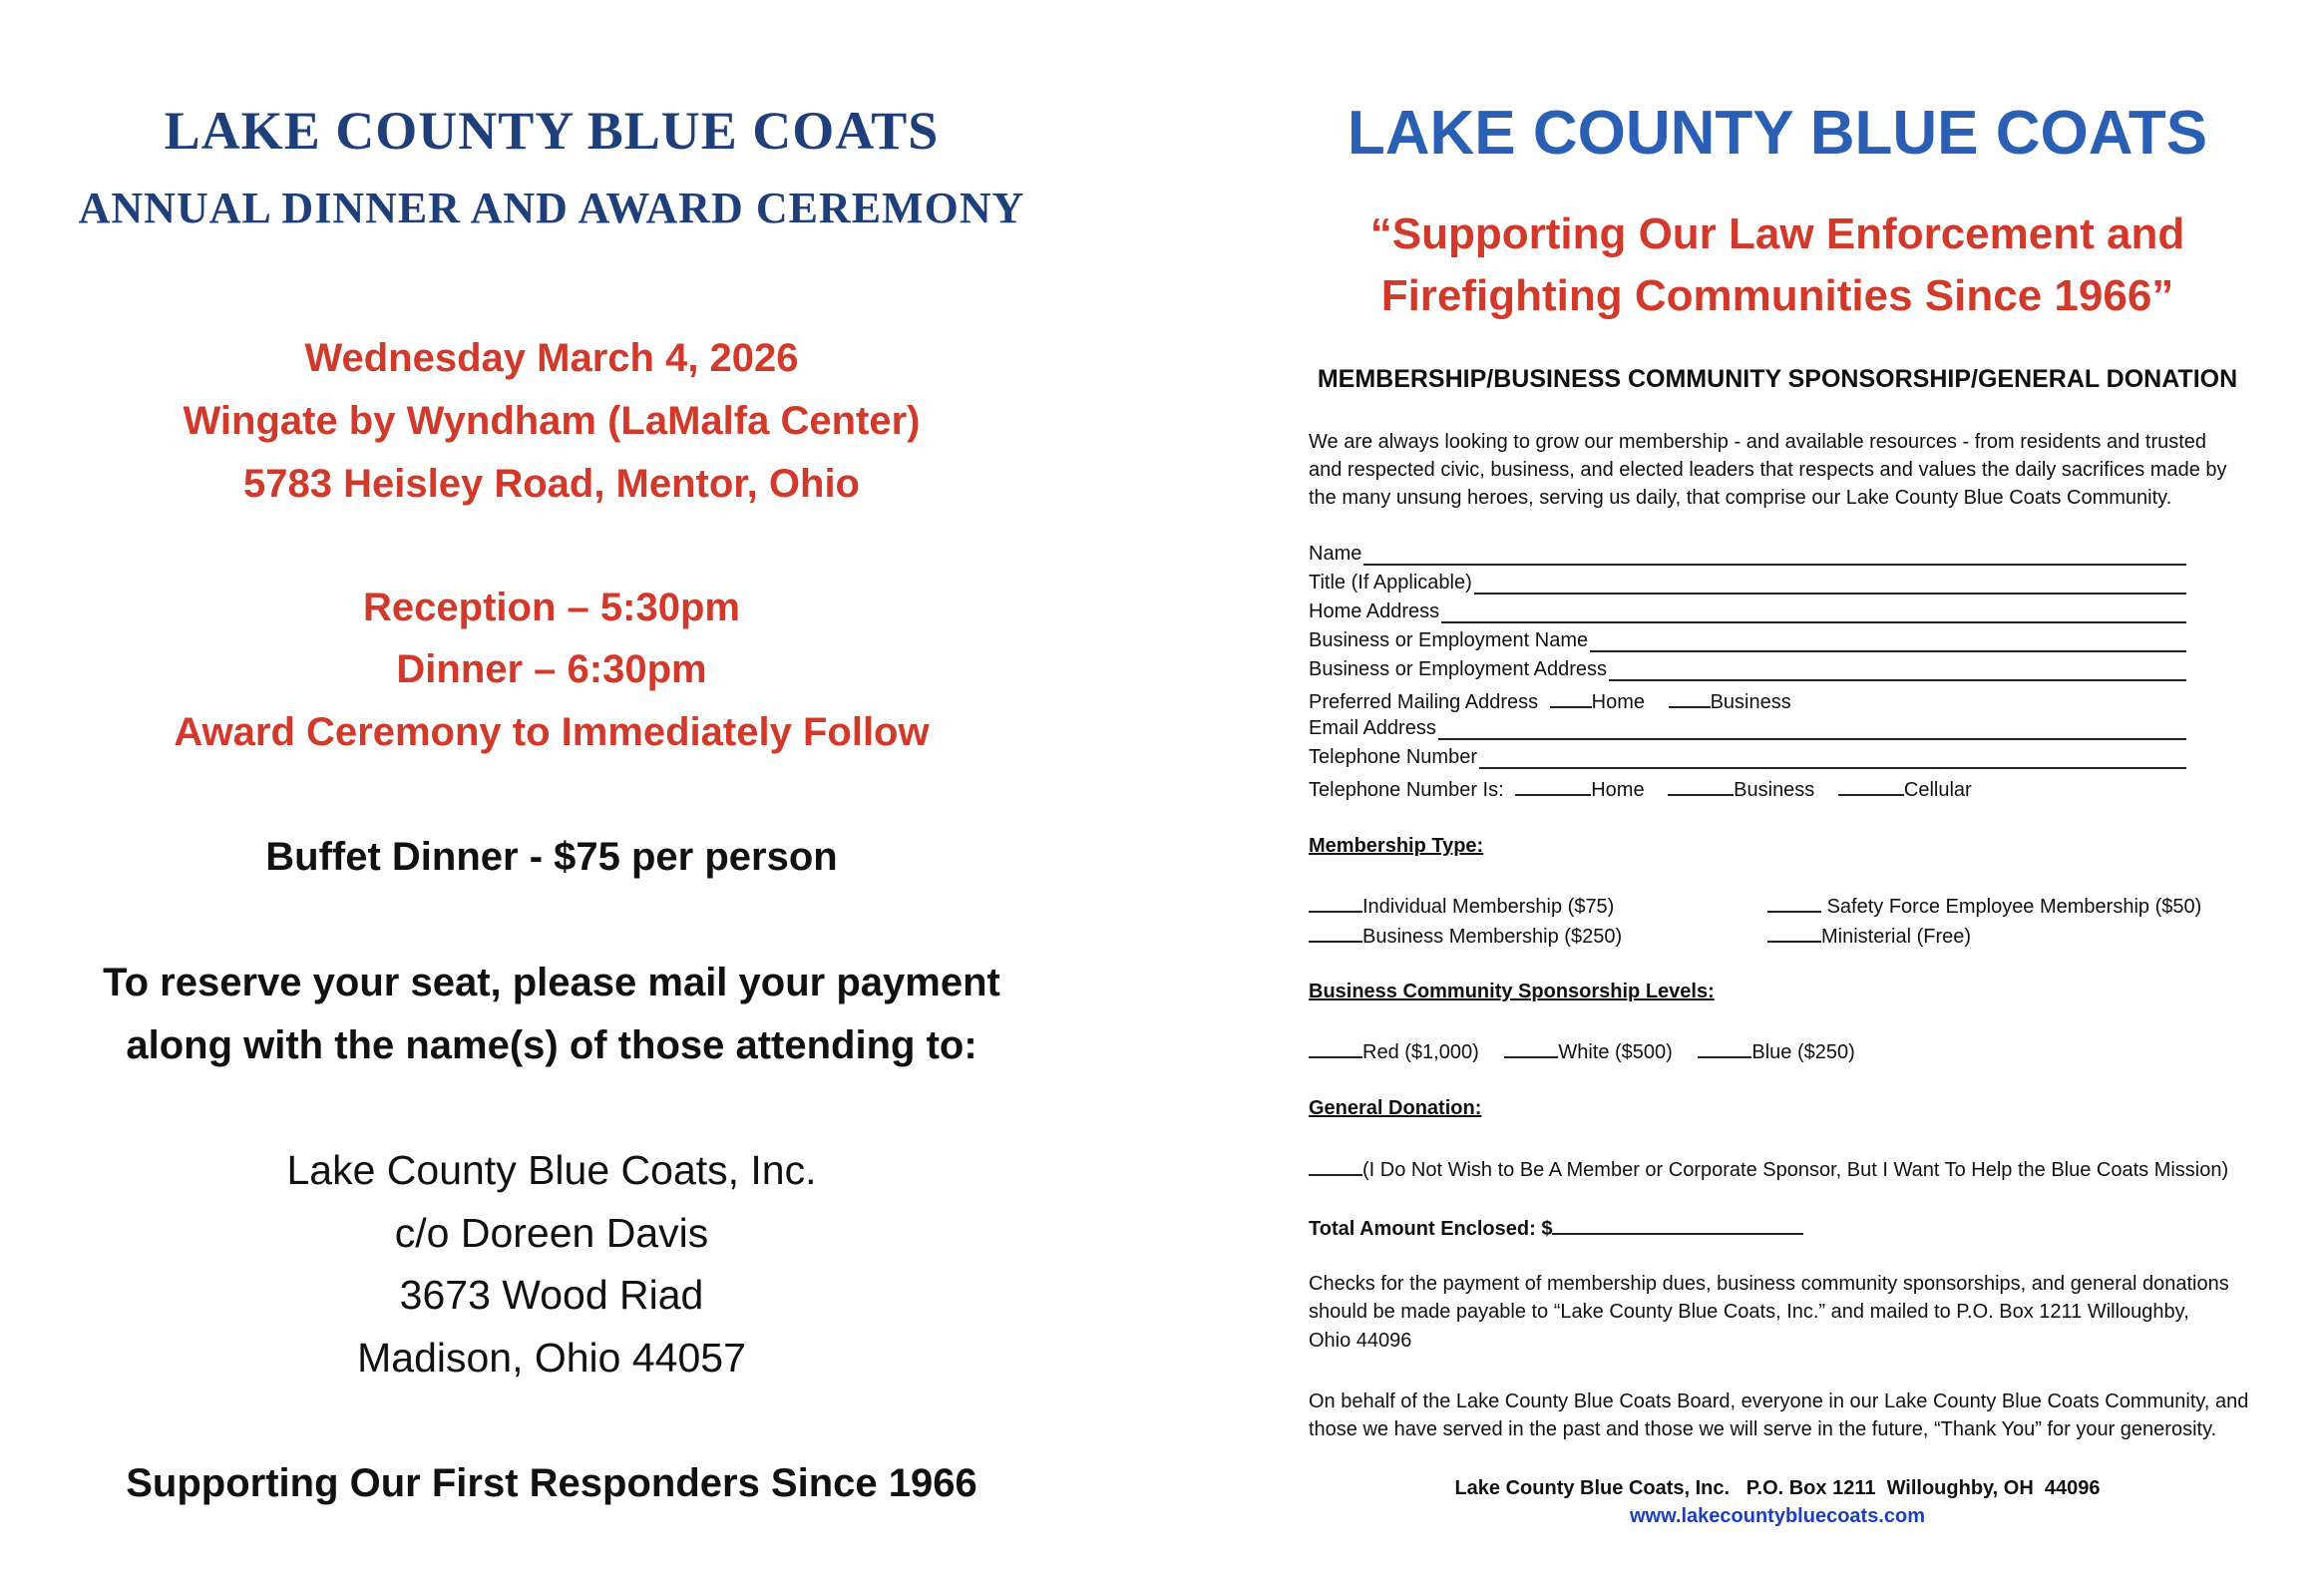 The width and height of the screenshot is (2324, 1588). What do you see at coordinates (1335, 1048) in the screenshot?
I see `red-blank` at bounding box center [1335, 1048].